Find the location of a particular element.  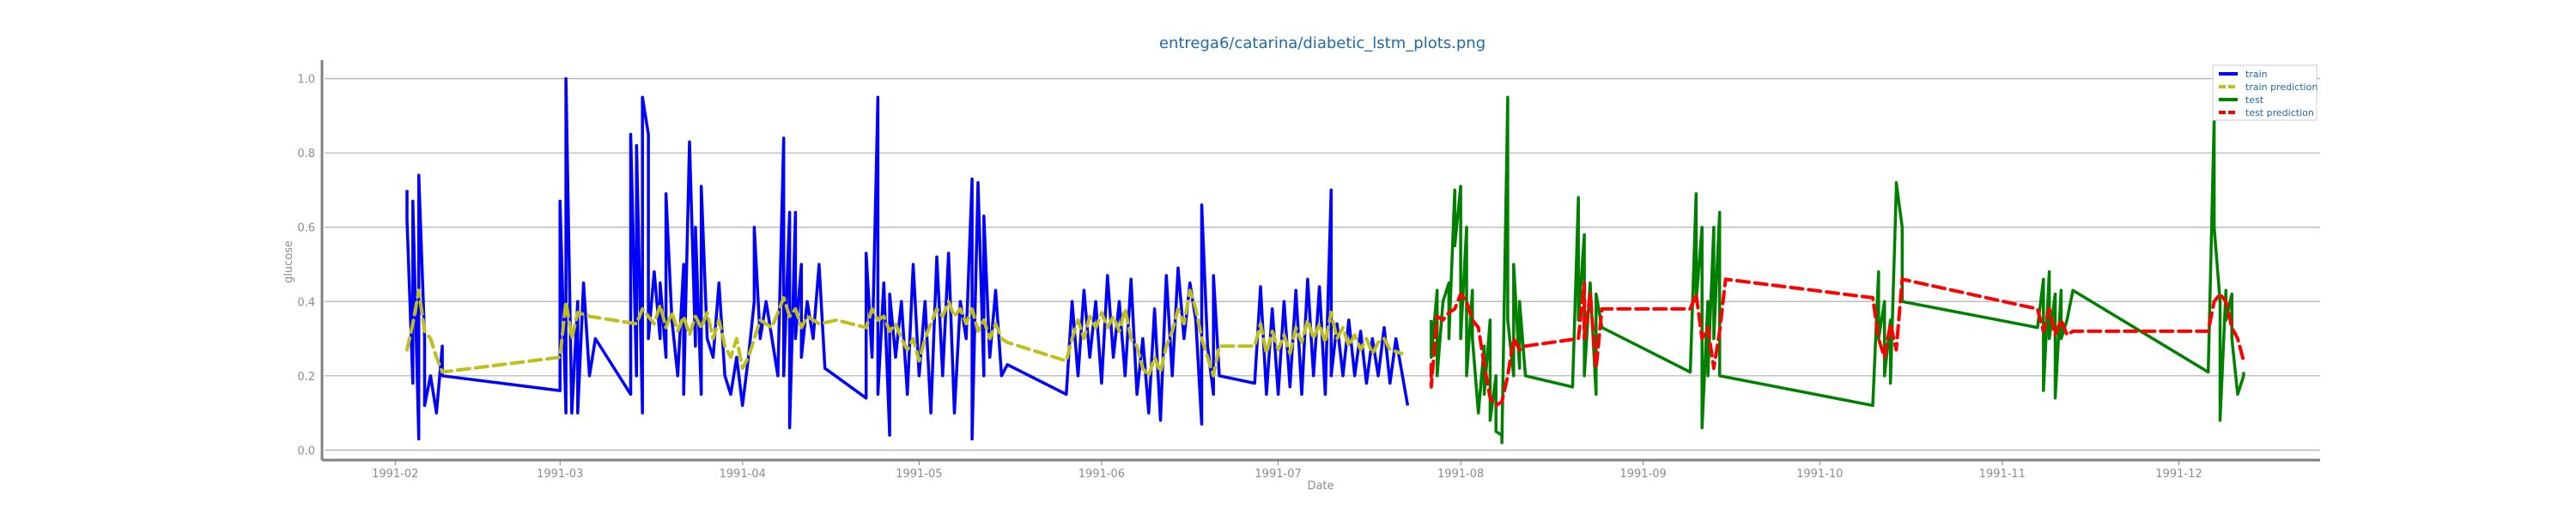

x-tick-label: 1991-08 is located at coordinates (1460, 474).